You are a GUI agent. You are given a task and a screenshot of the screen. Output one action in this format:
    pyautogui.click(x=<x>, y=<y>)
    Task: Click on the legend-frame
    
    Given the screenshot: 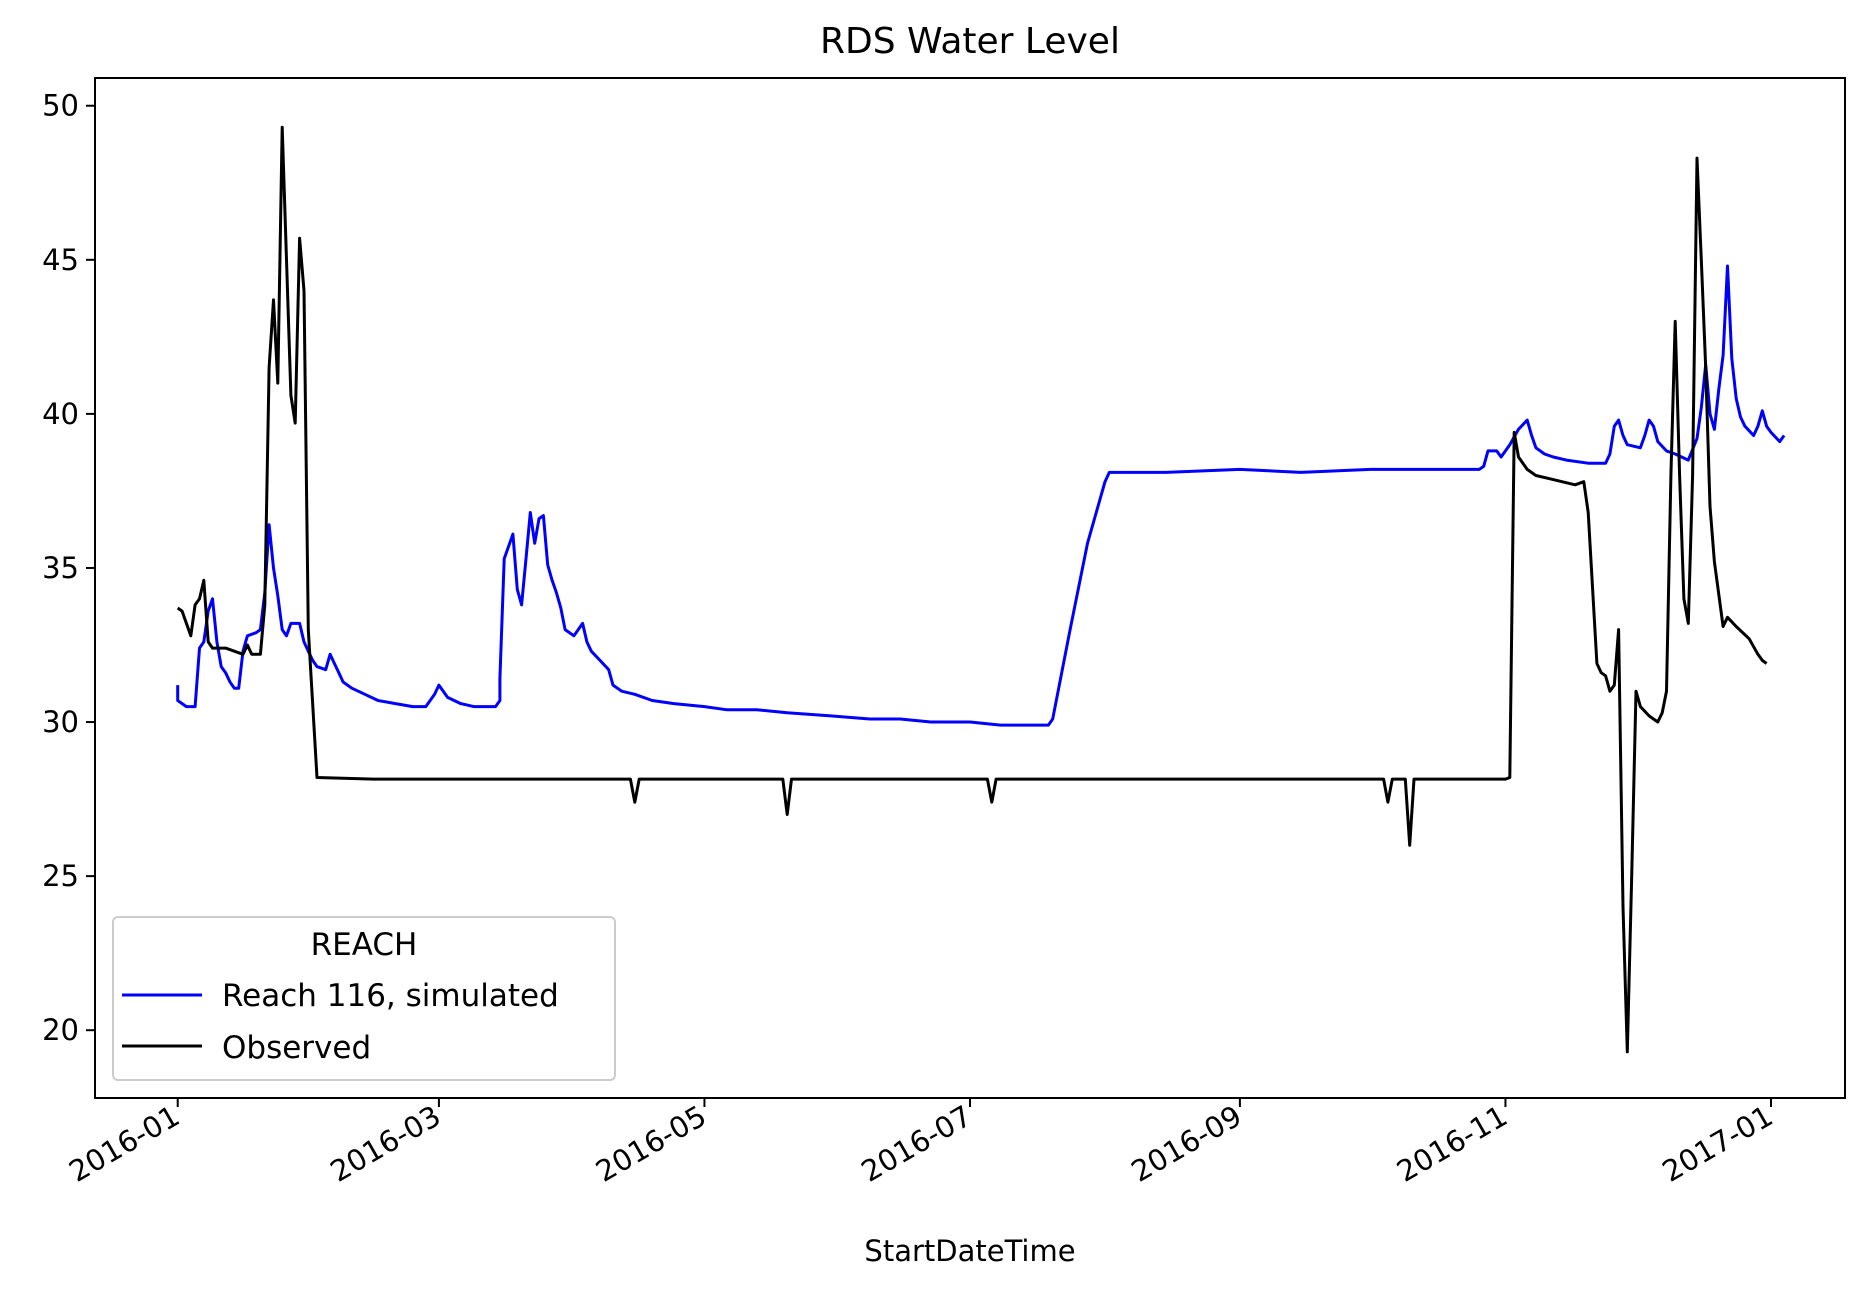 What is the action you would take?
    pyautogui.click(x=364, y=998)
    